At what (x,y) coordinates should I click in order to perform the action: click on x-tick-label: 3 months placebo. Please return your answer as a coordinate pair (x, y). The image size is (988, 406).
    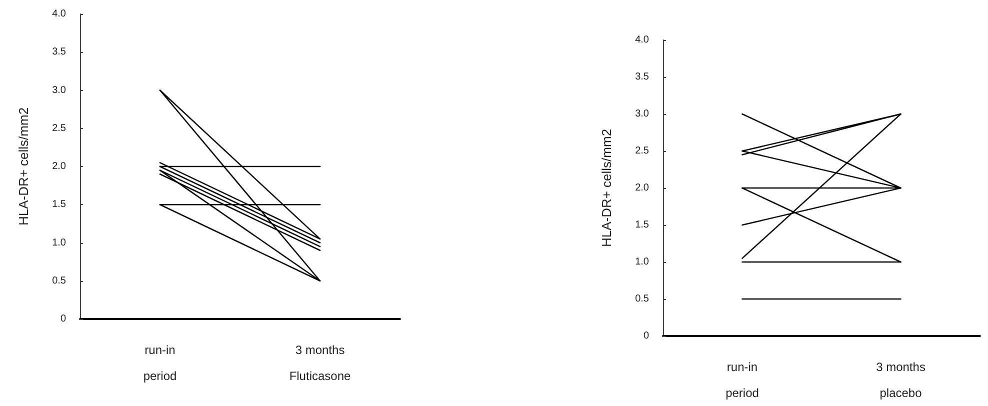
    Looking at the image, I should click on (901, 380).